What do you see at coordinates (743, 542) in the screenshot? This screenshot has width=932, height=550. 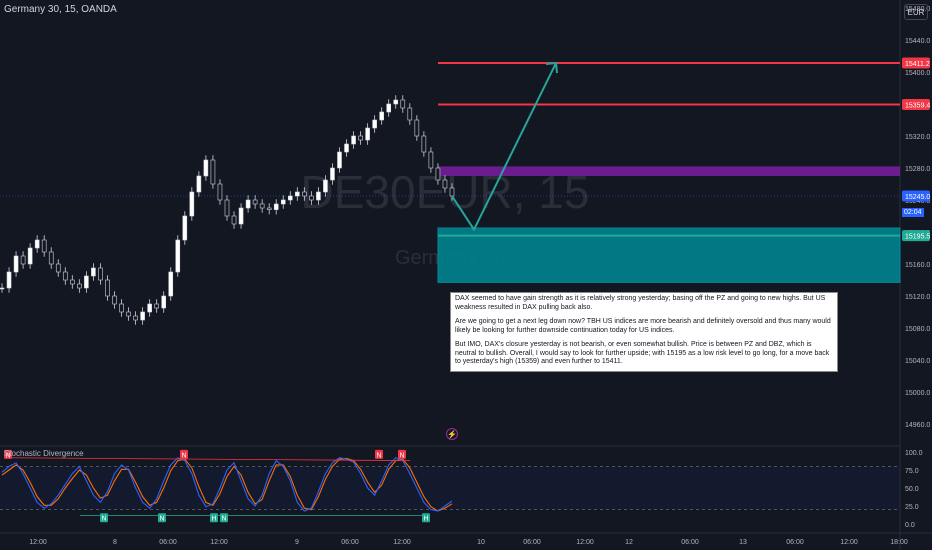 I see `time-tick-label: 13` at bounding box center [743, 542].